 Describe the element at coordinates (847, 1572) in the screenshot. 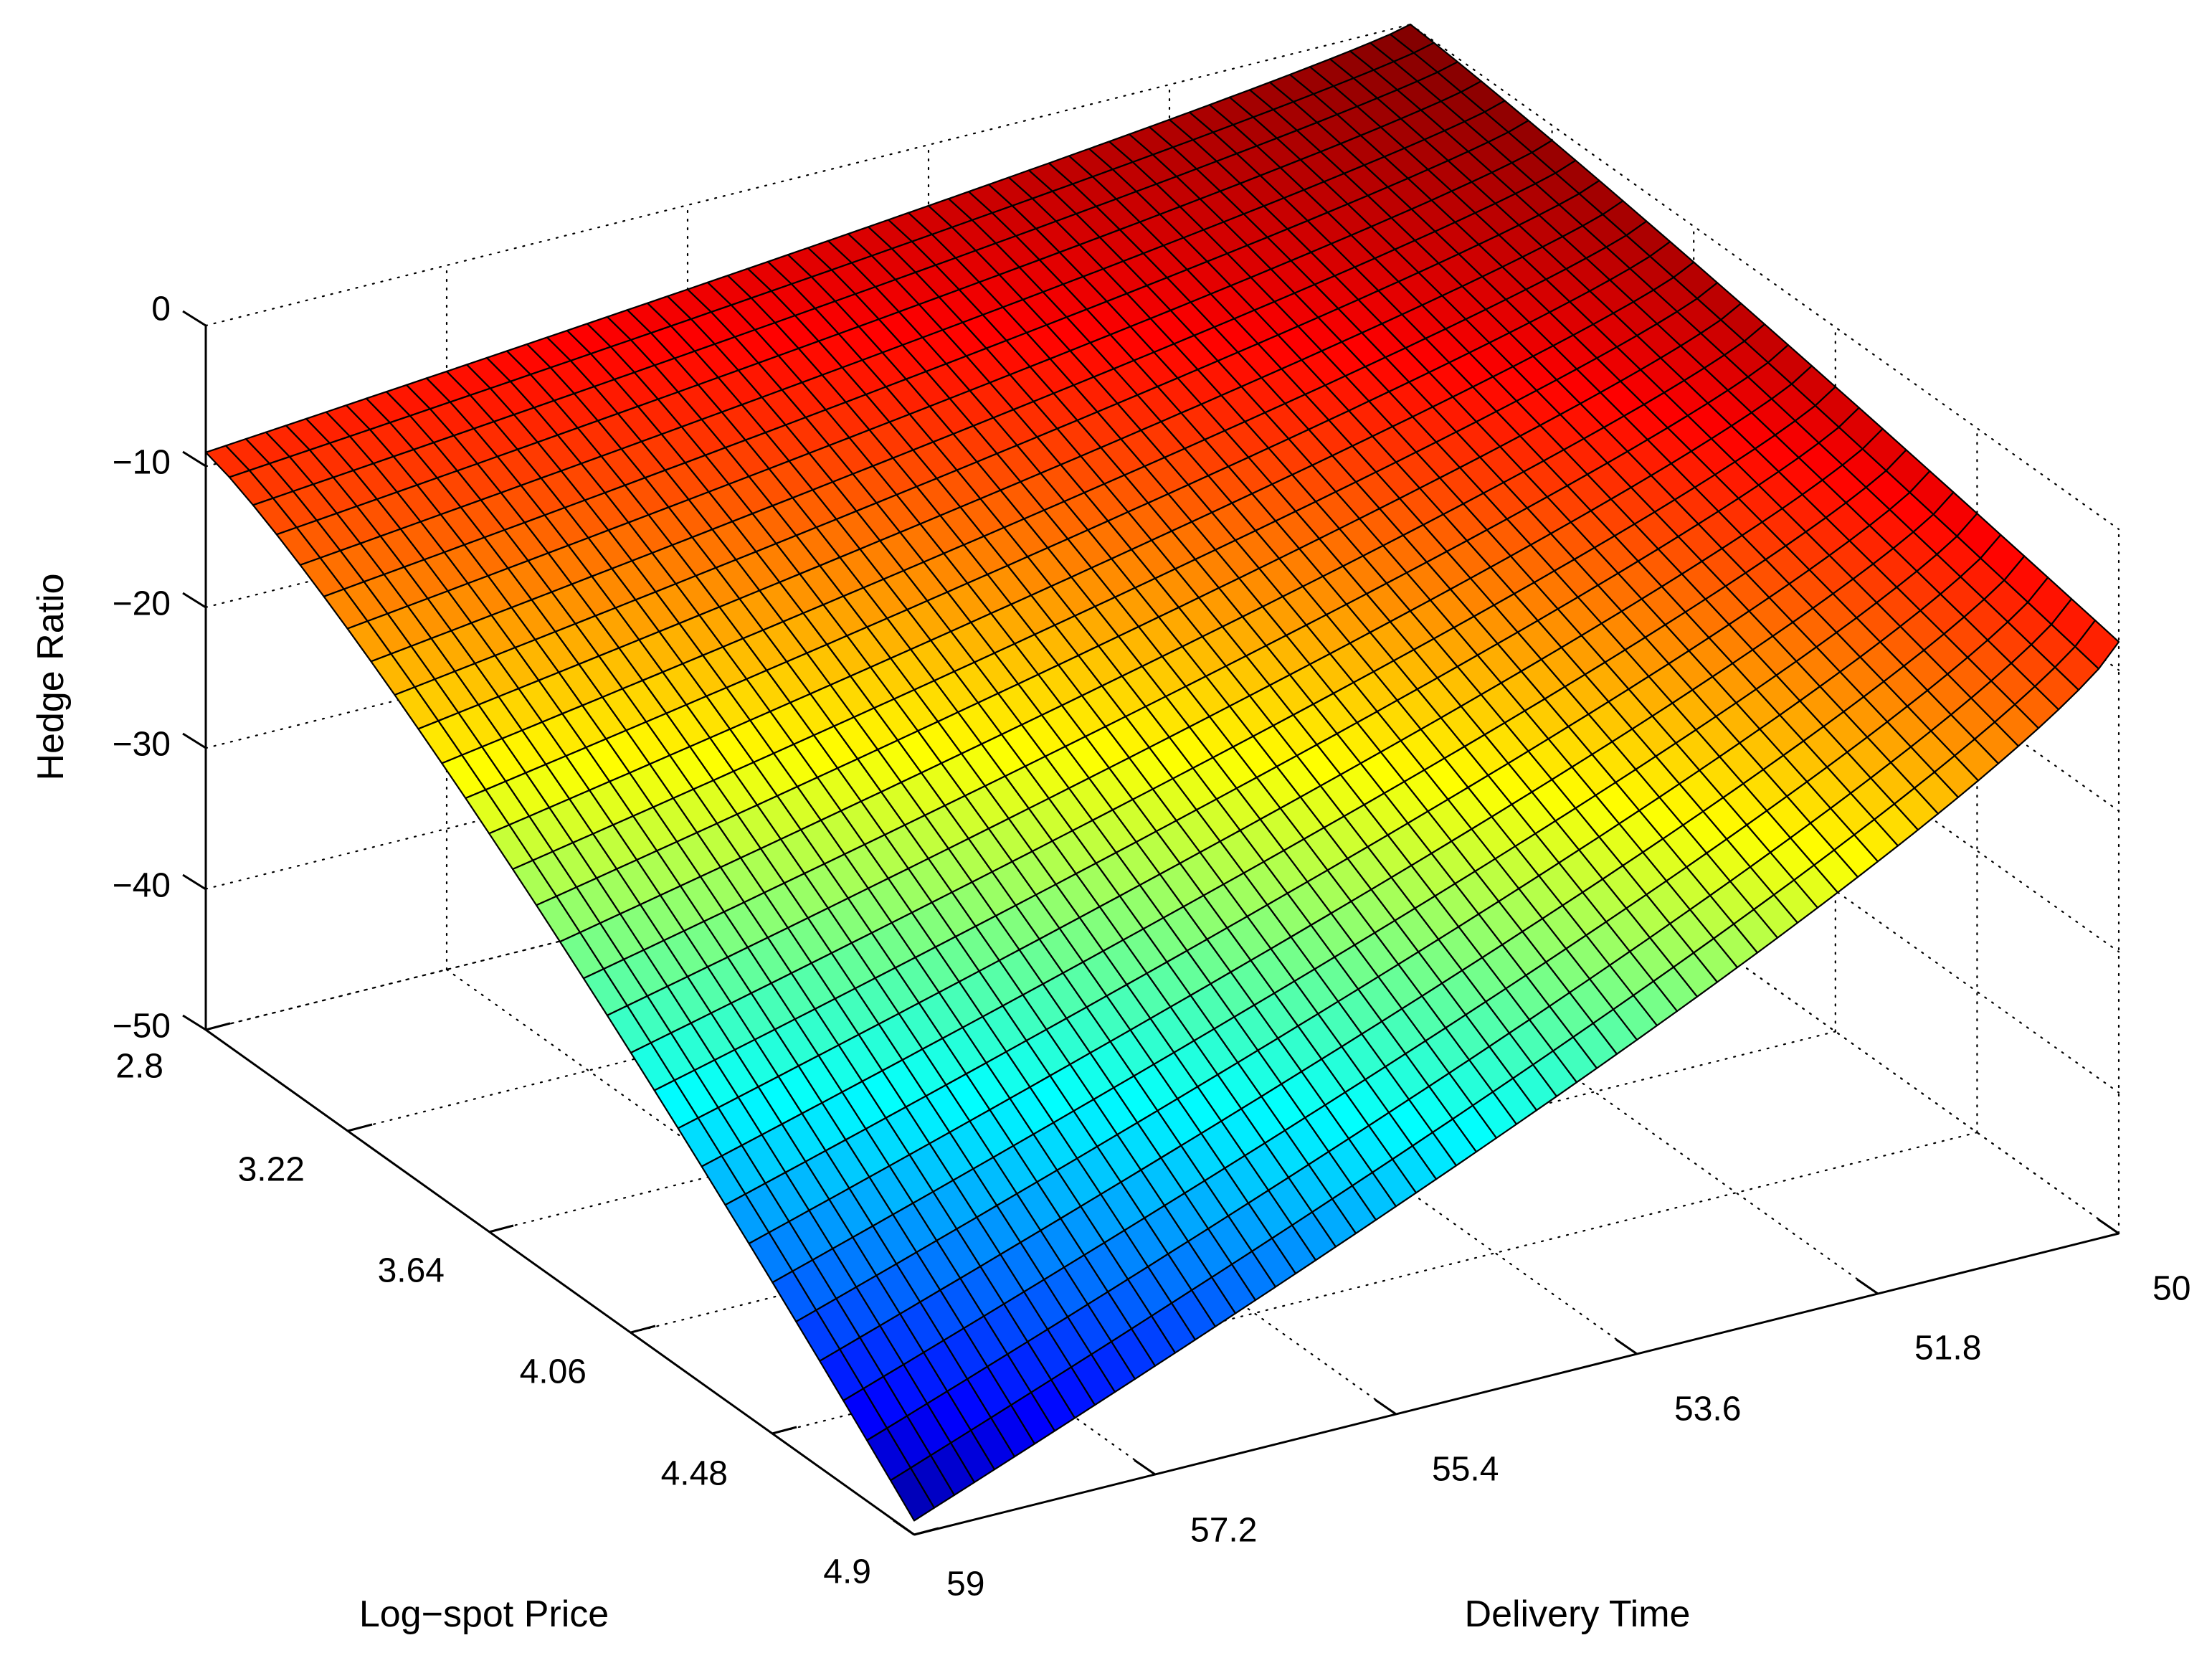

I see `y-tick-label: 4.9` at that location.